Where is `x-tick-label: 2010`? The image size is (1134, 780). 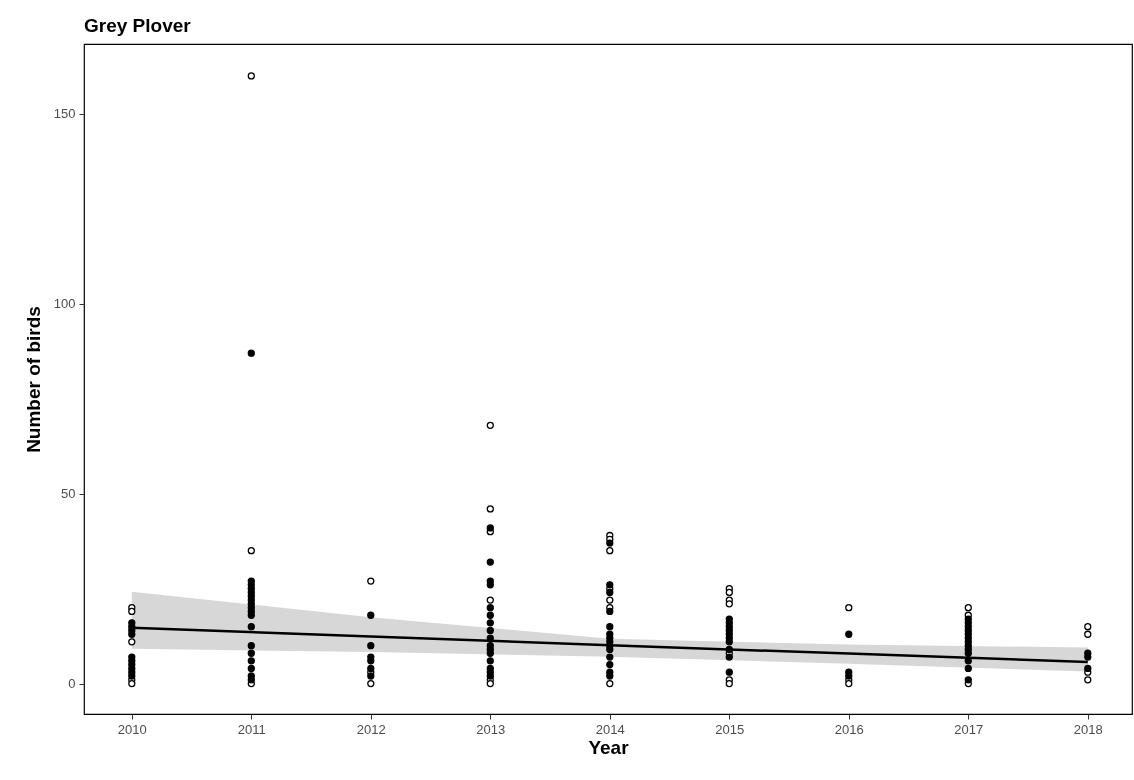 x-tick-label: 2010 is located at coordinates (132, 729).